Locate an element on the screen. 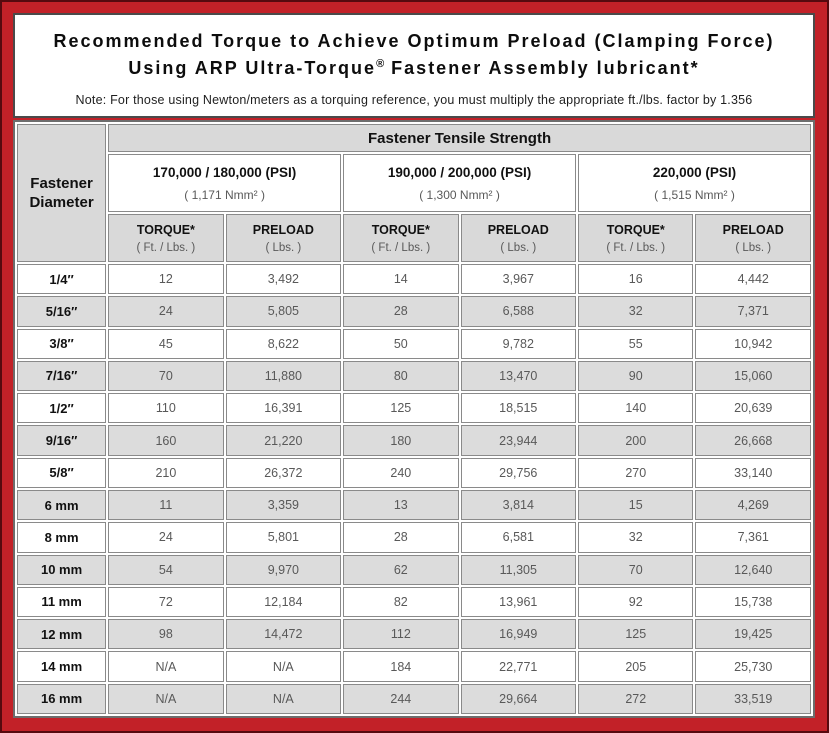 Image resolution: width=829 pixels, height=733 pixels. table-row: 1/2″ 110 16,391 125 18,515 140 20,639 is located at coordinates (414, 408).